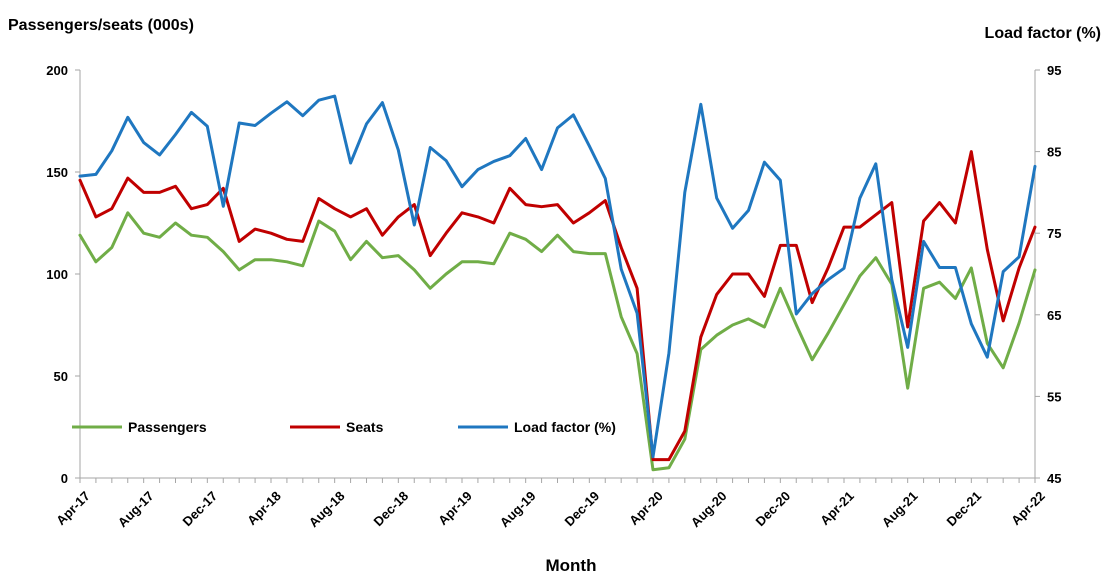 Image resolution: width=1109 pixels, height=578 pixels. I want to click on x-tick-label: Apr-21, so click(837, 508).